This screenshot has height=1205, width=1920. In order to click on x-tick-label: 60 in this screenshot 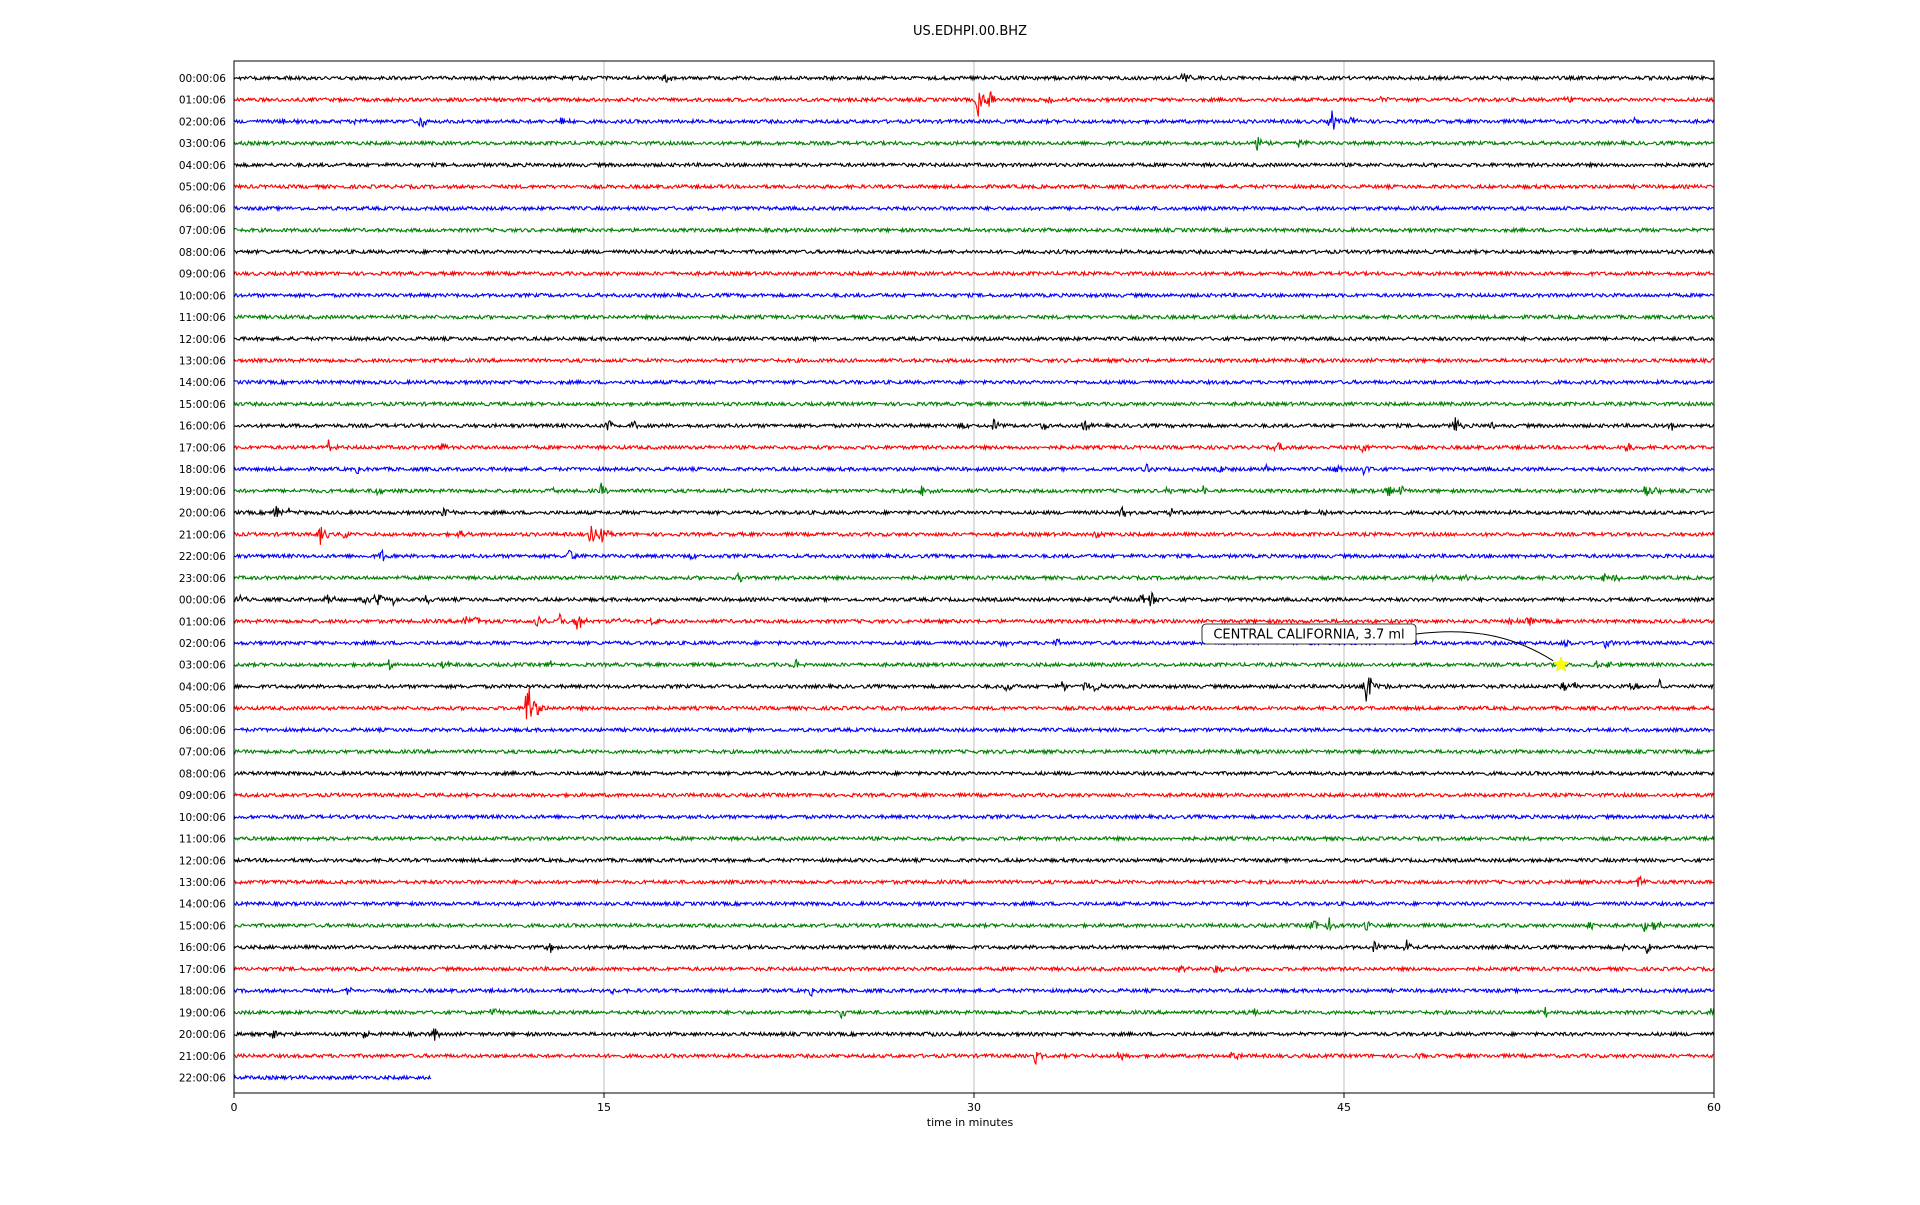, I will do `click(1714, 1107)`.